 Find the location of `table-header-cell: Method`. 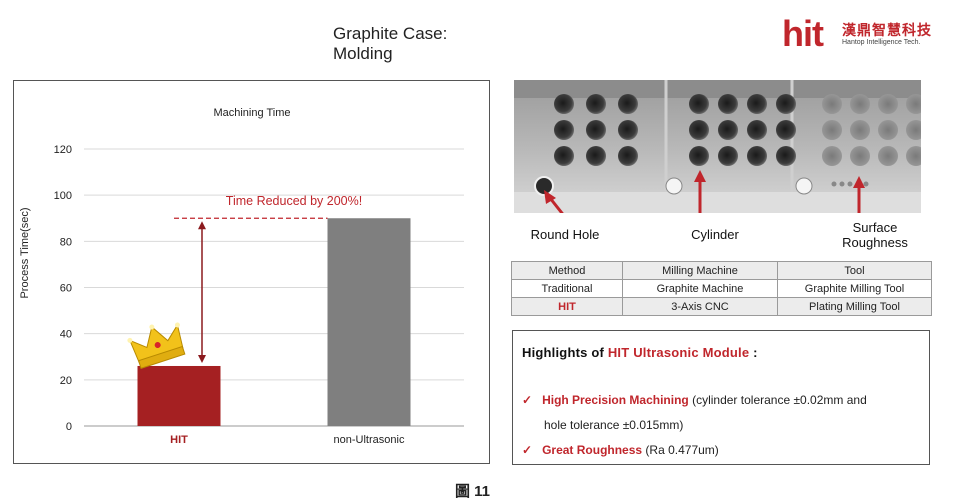

table-header-cell: Method is located at coordinates (567, 270).